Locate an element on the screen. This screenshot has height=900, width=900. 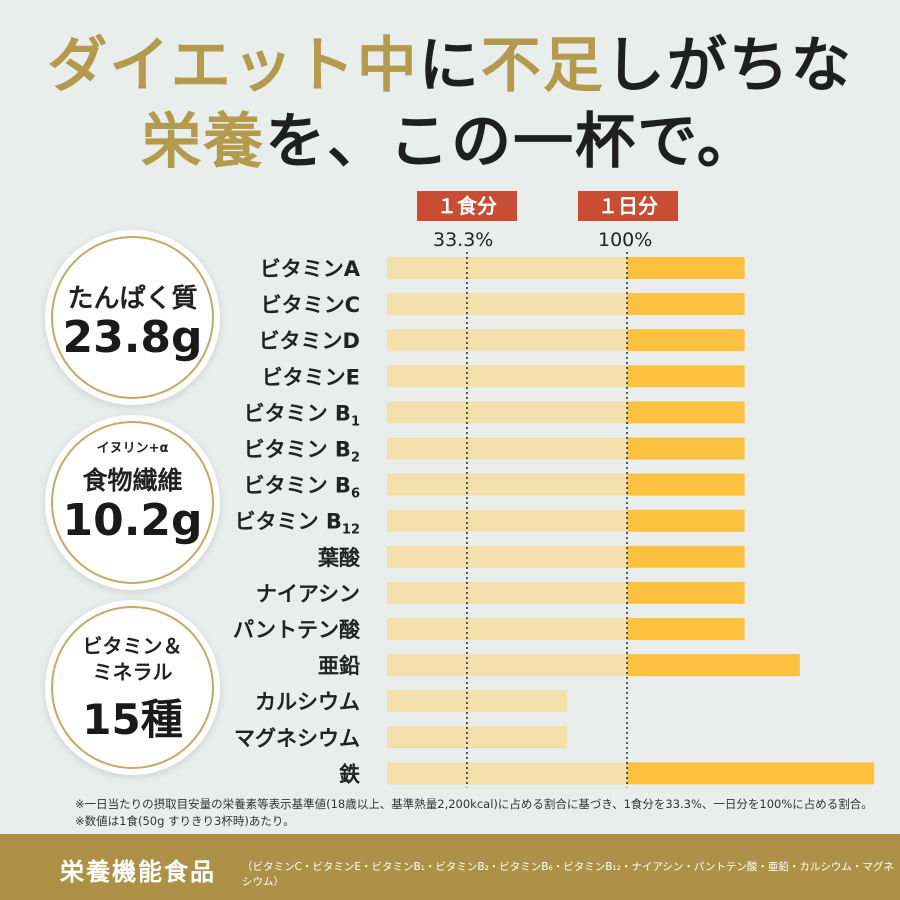
headline-part: 栄養 is located at coordinates (203, 142).